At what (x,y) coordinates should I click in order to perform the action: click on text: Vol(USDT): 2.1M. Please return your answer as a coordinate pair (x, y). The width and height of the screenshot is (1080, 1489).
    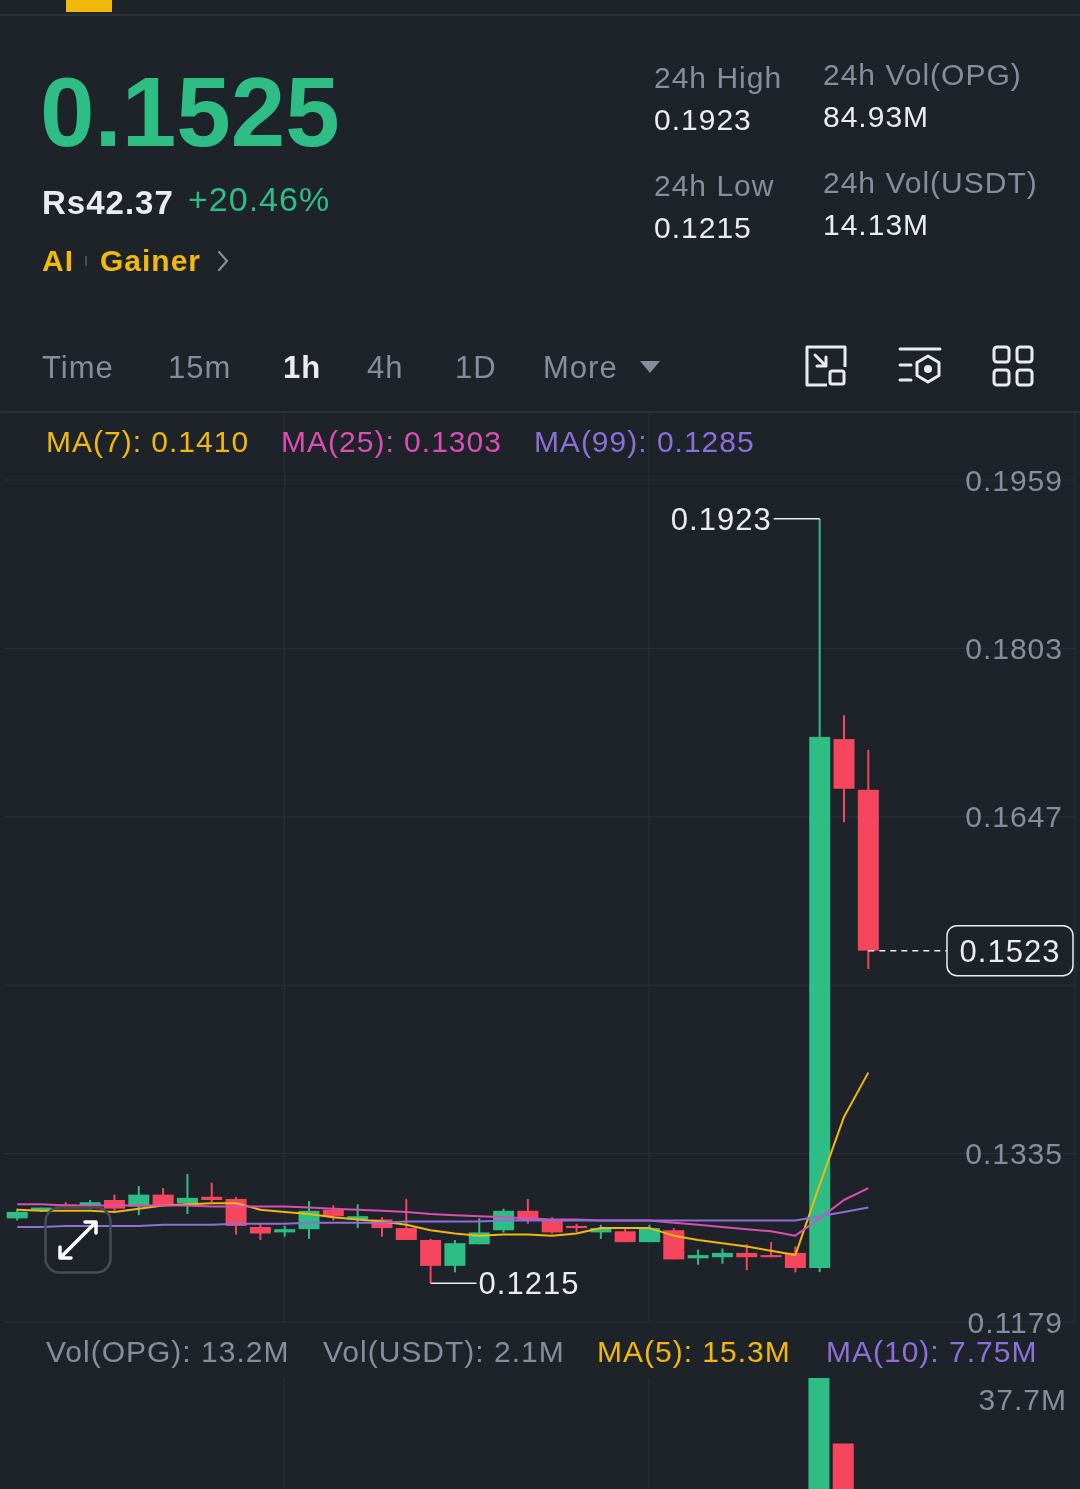
    Looking at the image, I should click on (444, 1351).